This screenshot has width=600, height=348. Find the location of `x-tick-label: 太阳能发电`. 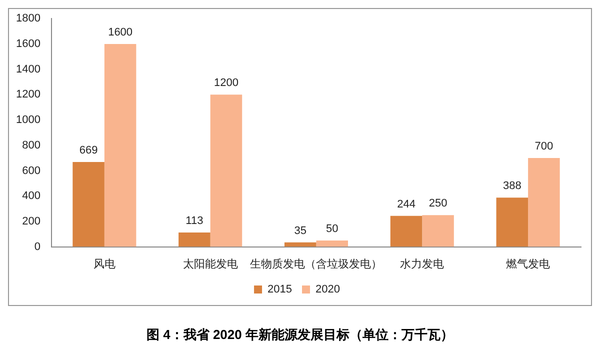

x-tick-label: 太阳能发电 is located at coordinates (210, 263).